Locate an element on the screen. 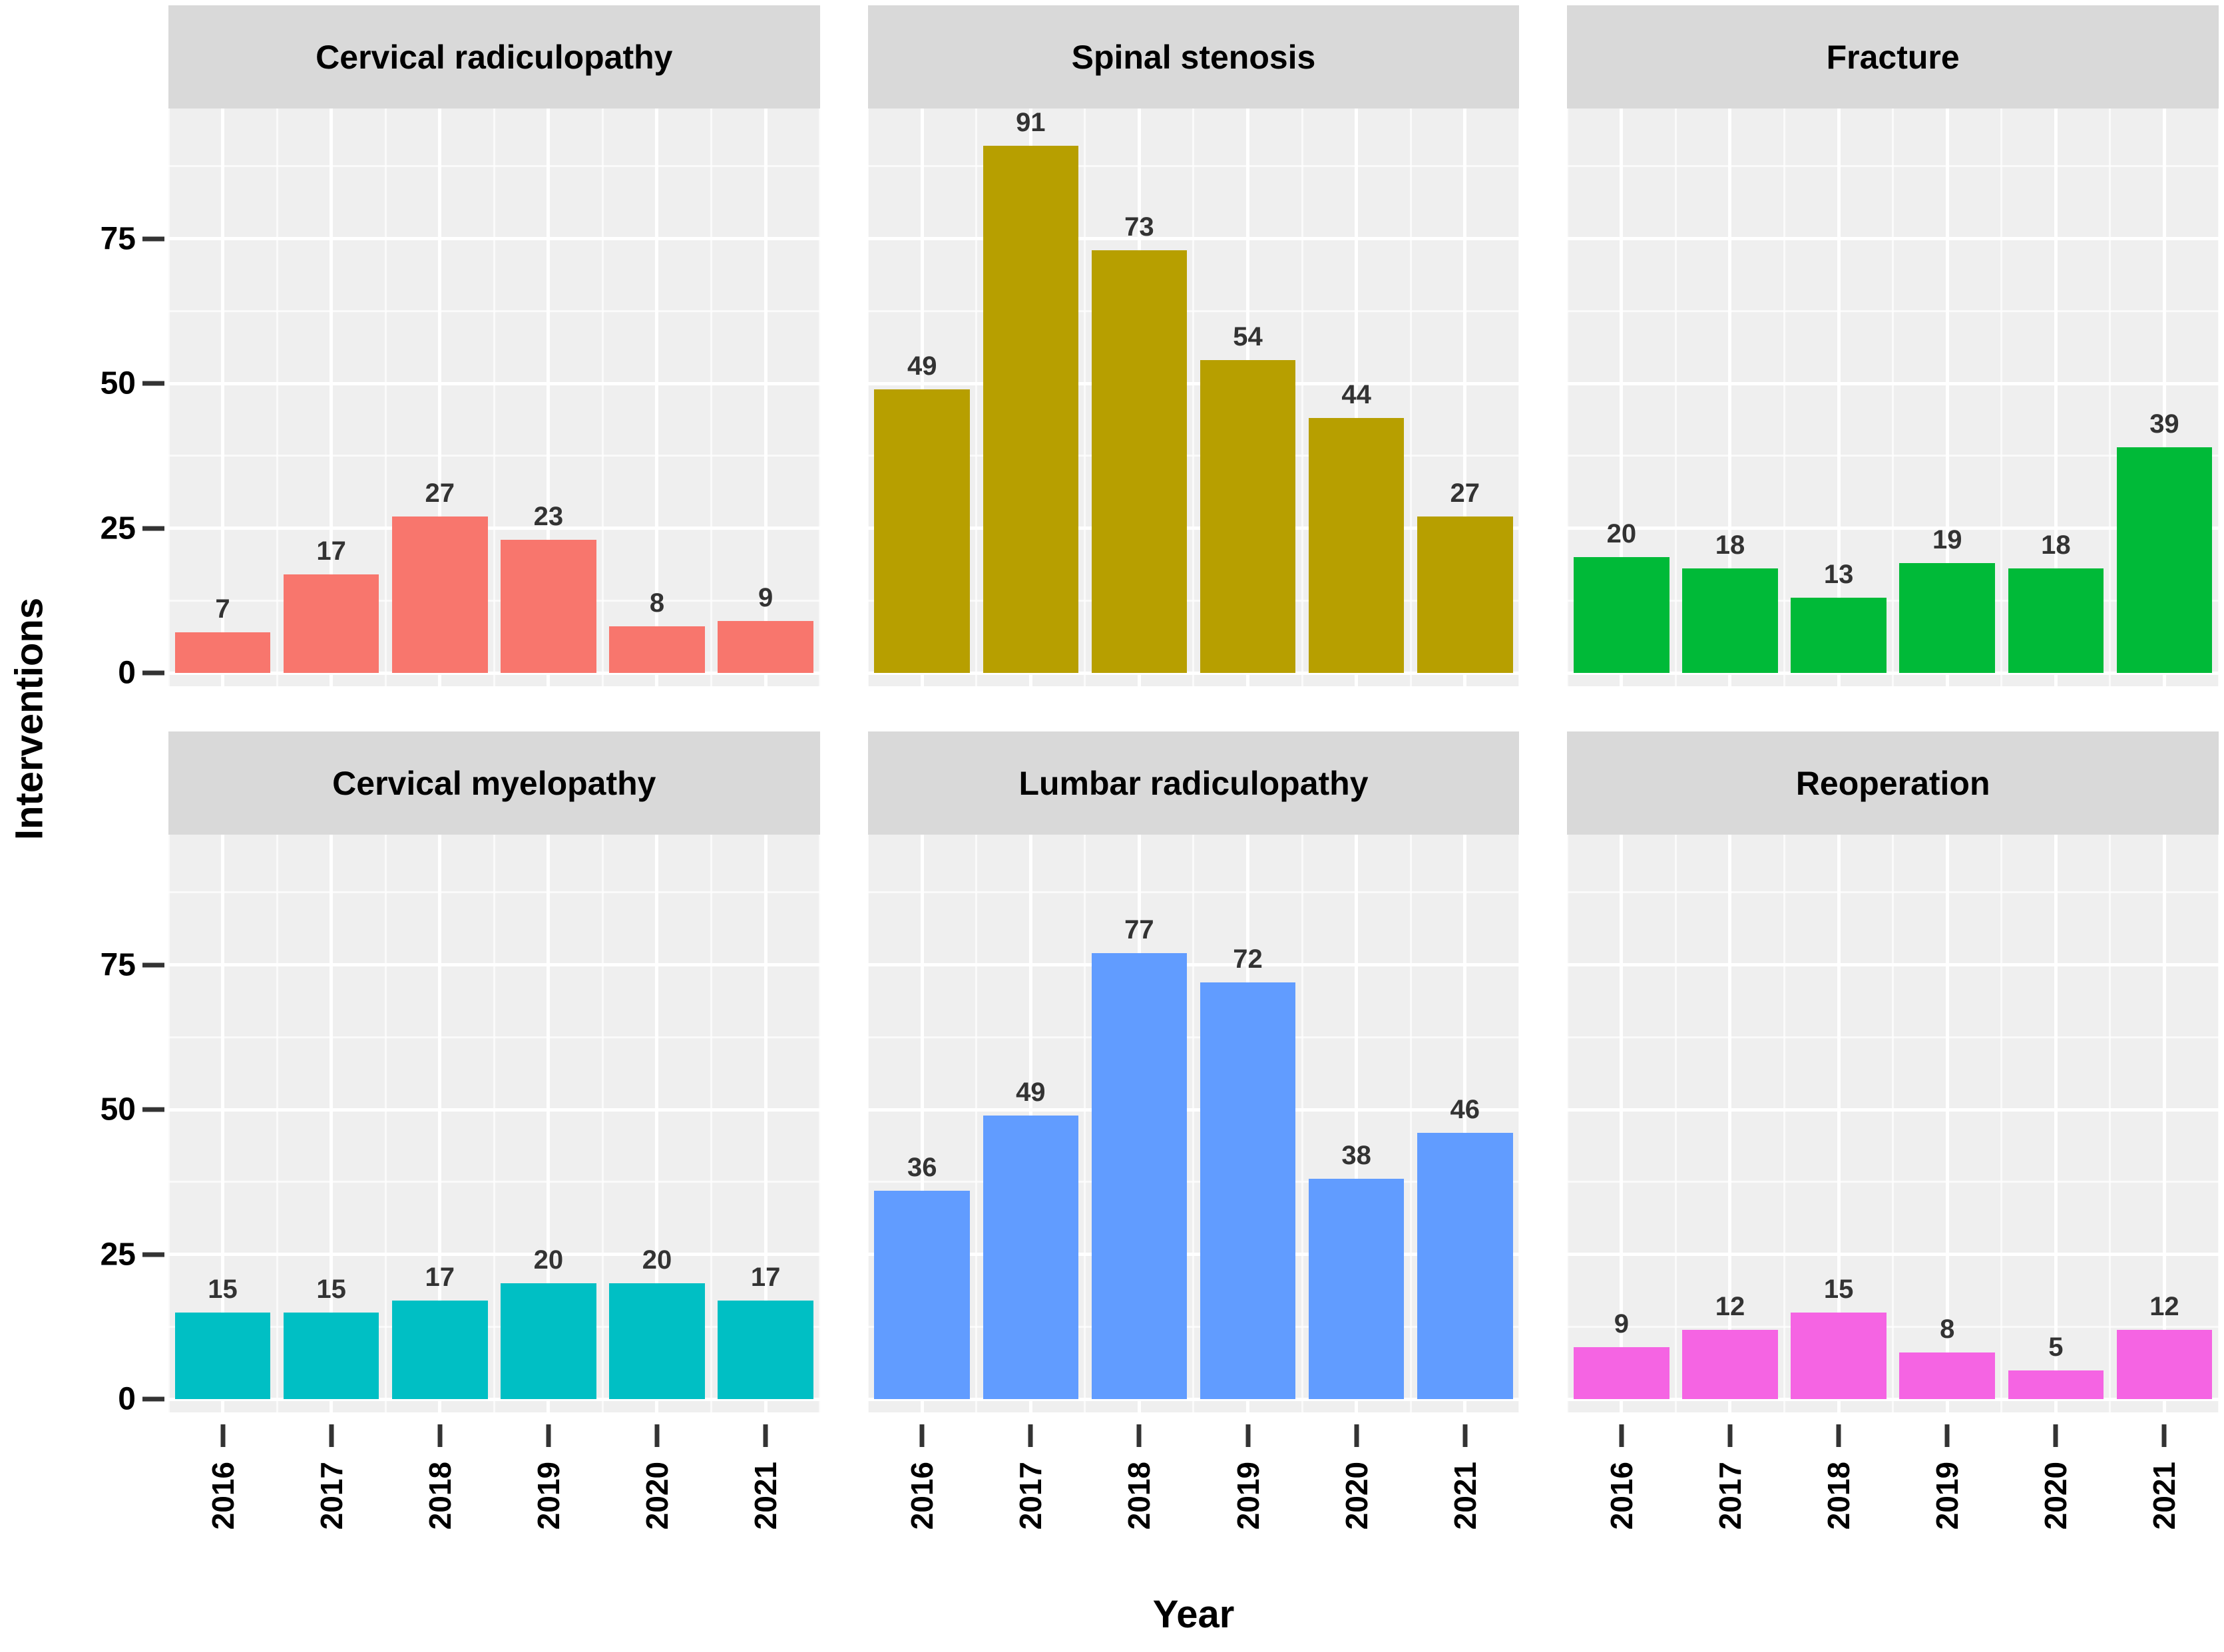 The width and height of the screenshot is (2224, 1652). bar-fracture-2018 is located at coordinates (1839, 635).